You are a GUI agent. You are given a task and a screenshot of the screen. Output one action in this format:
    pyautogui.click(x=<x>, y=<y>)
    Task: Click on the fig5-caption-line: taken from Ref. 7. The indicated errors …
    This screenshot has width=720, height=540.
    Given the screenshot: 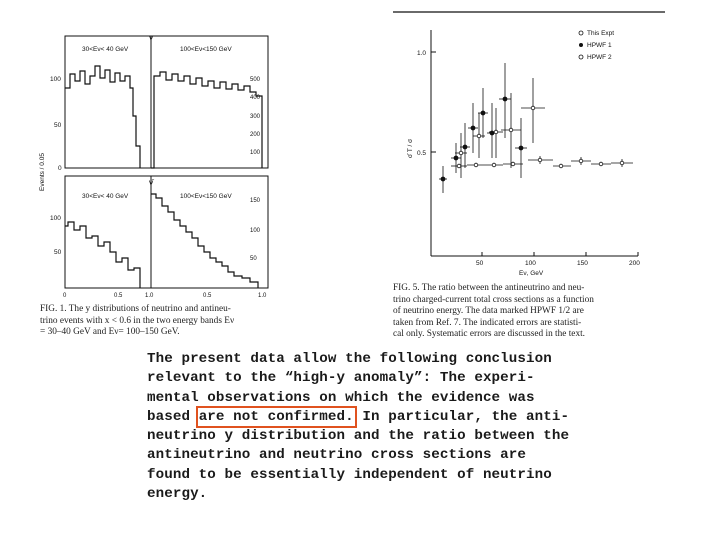 What is the action you would take?
    pyautogui.click(x=487, y=322)
    